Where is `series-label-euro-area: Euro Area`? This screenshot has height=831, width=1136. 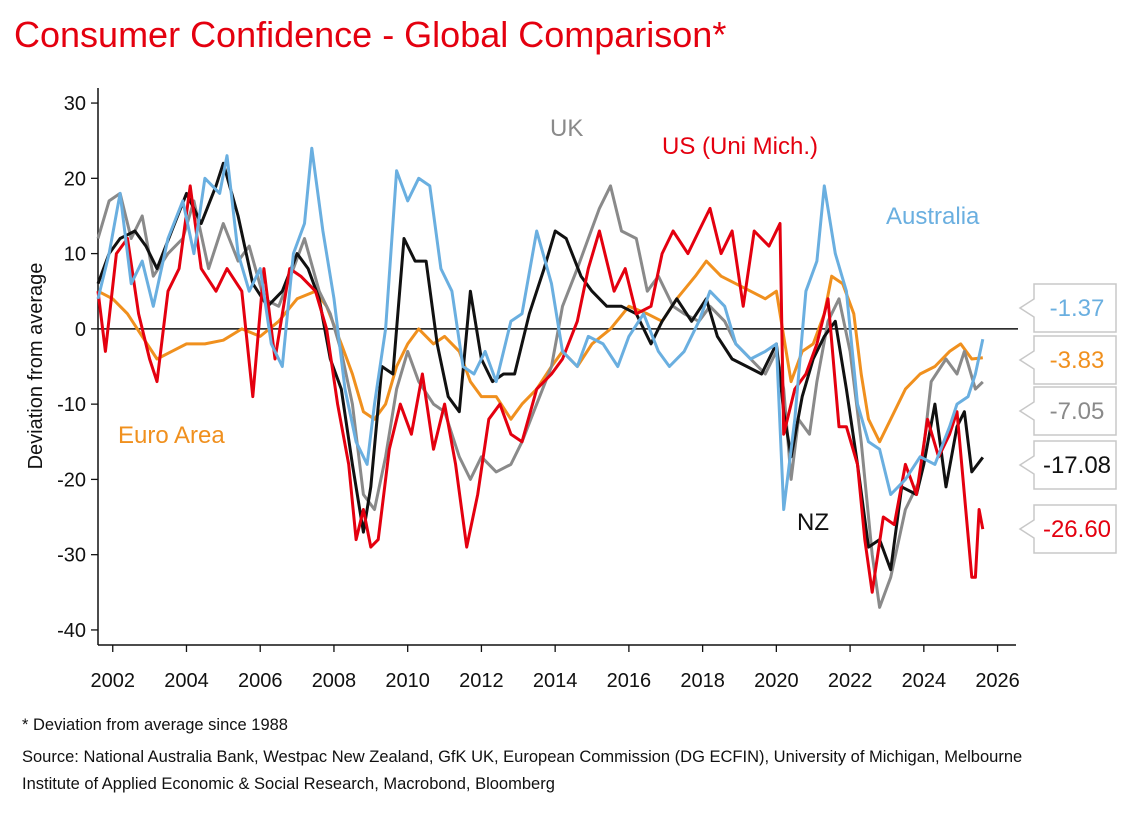
series-label-euro-area: Euro Area is located at coordinates (171, 435).